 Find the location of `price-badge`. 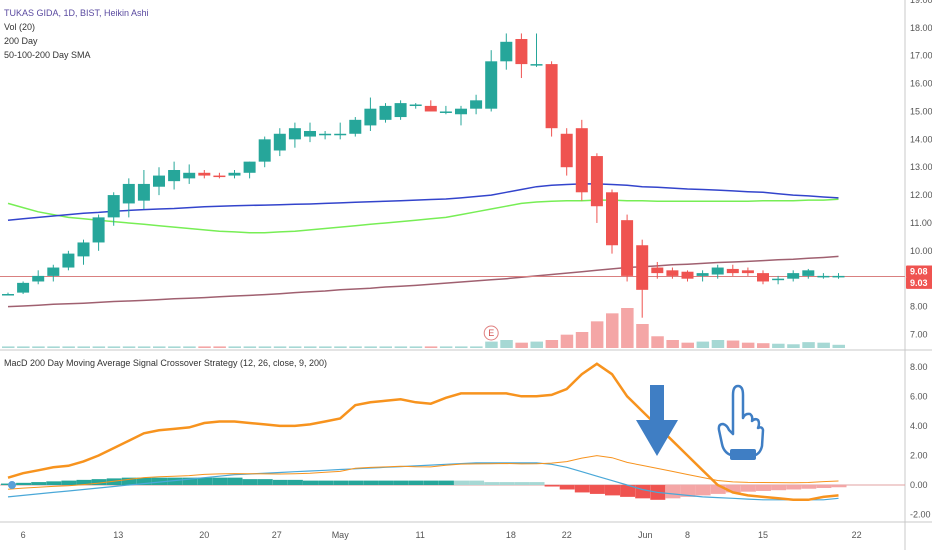

price-badge is located at coordinates (919, 282).